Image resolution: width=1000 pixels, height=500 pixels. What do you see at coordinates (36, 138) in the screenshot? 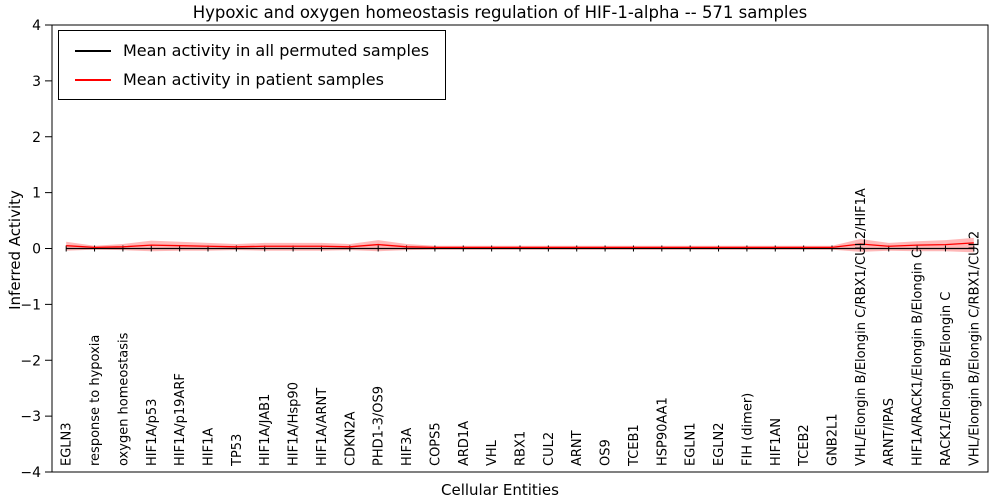
I see `y-tick-label: 2` at bounding box center [36, 138].